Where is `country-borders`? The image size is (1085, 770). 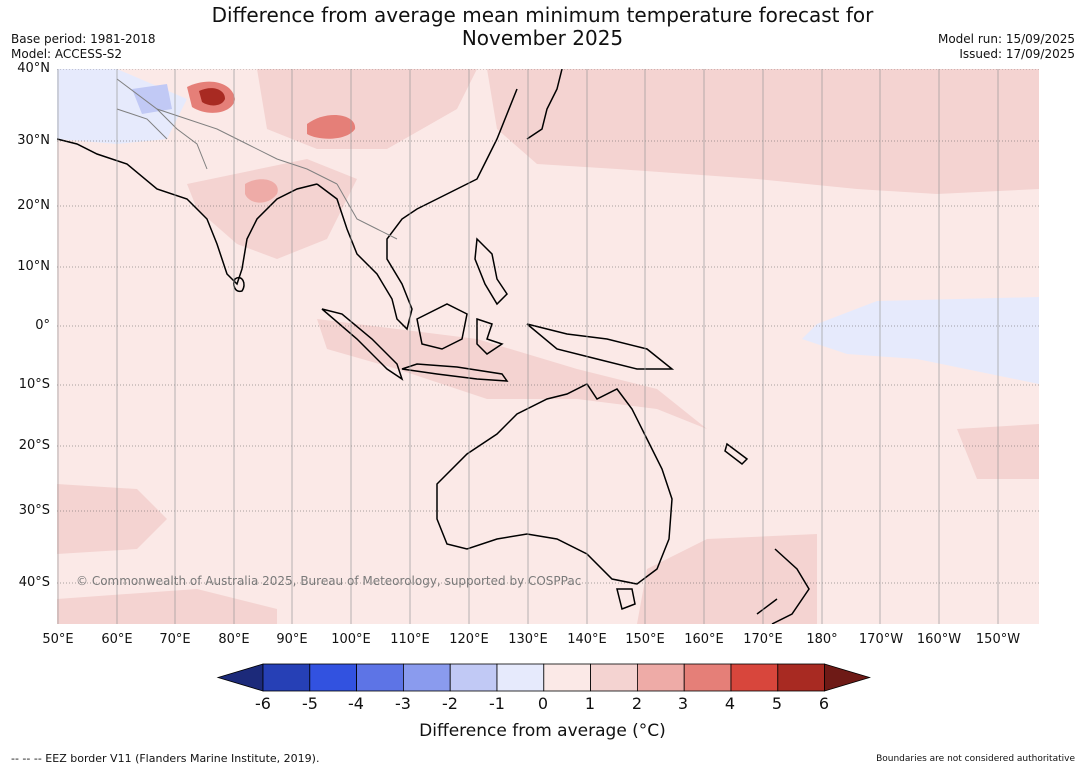 country-borders is located at coordinates (257, 159).